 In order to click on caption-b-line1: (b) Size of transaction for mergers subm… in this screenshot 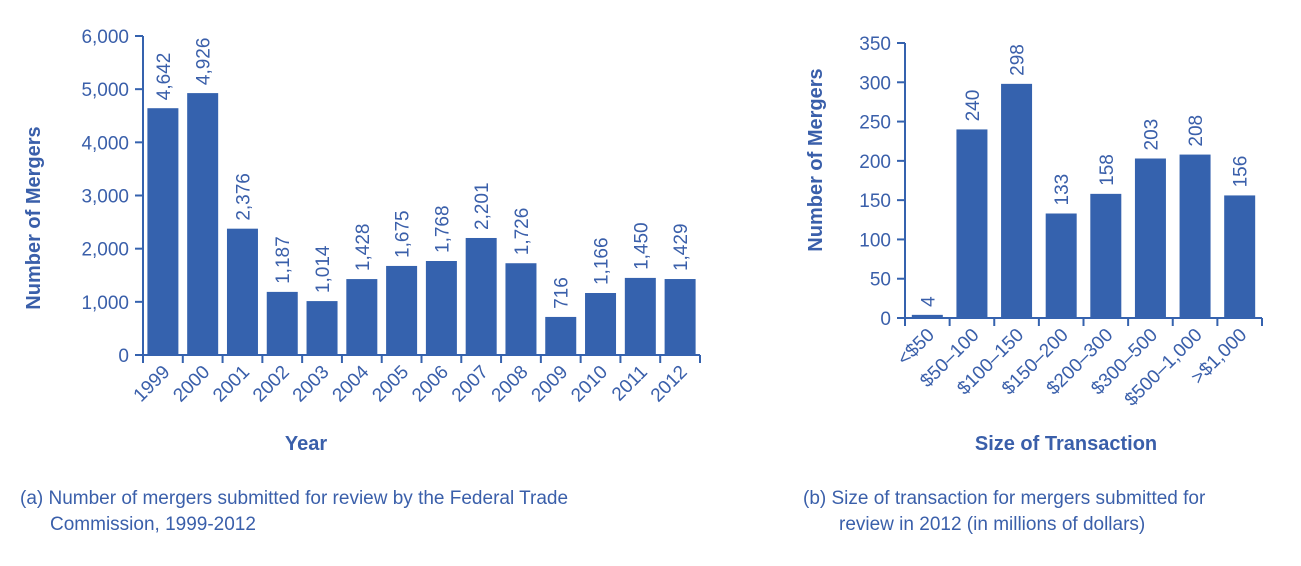, I will do `click(1004, 498)`.